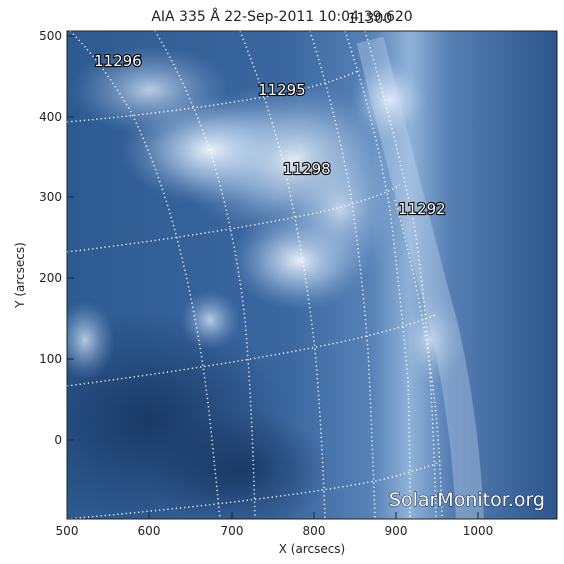  Describe the element at coordinates (314, 531) in the screenshot. I see `x-tick-label: 800` at that location.